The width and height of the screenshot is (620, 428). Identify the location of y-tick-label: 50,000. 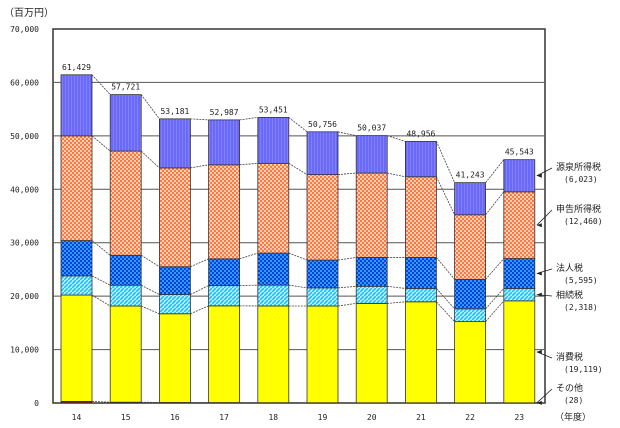
(24, 136).